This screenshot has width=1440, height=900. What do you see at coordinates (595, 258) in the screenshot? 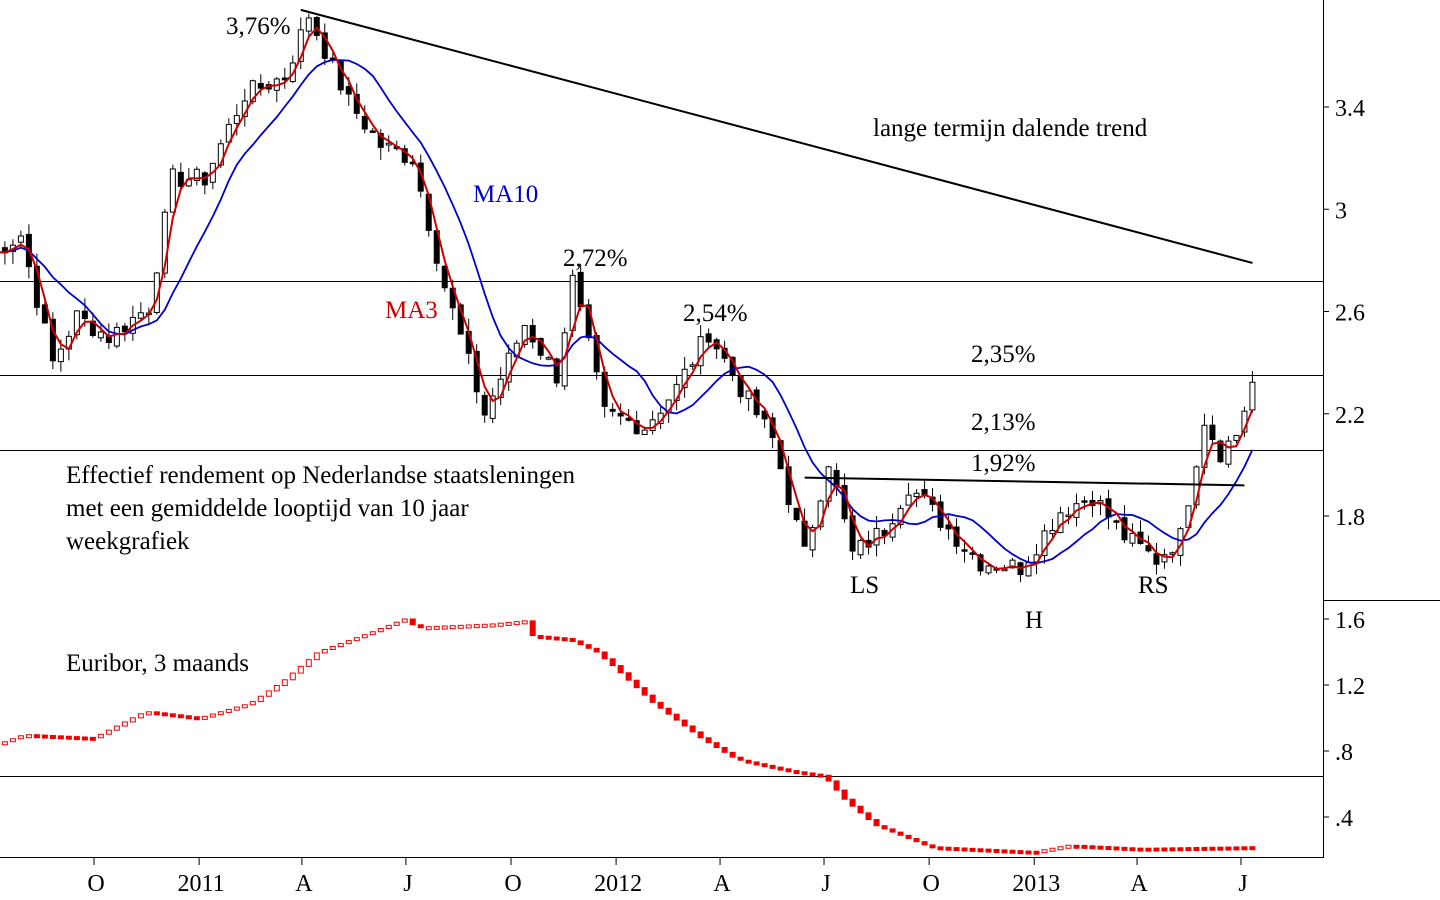
I see `peak-label-2: 2,72%` at bounding box center [595, 258].